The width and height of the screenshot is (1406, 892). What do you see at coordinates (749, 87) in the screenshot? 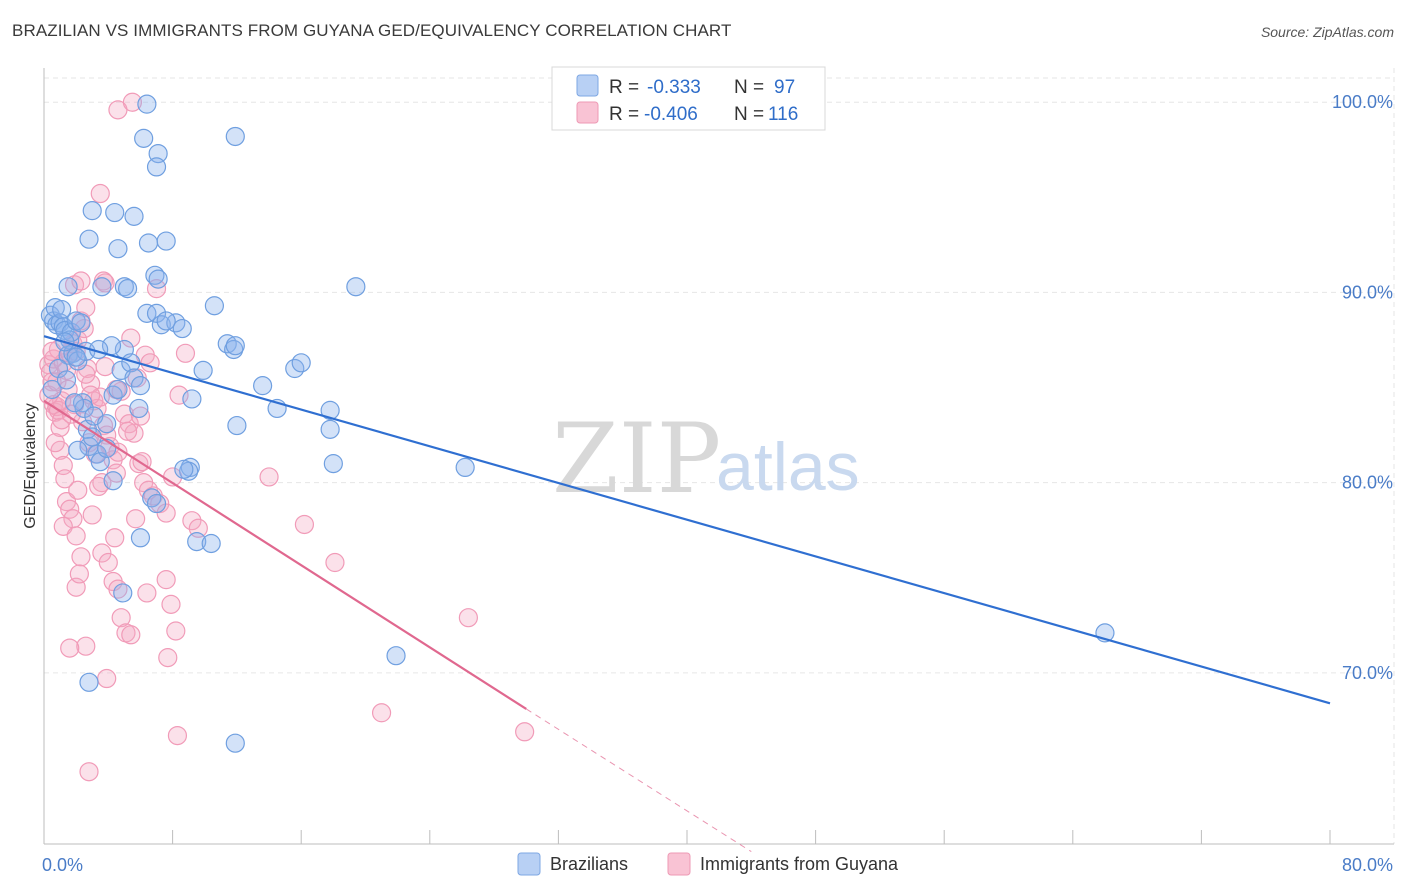
I see `legend-n-label-1: N =` at bounding box center [749, 87].